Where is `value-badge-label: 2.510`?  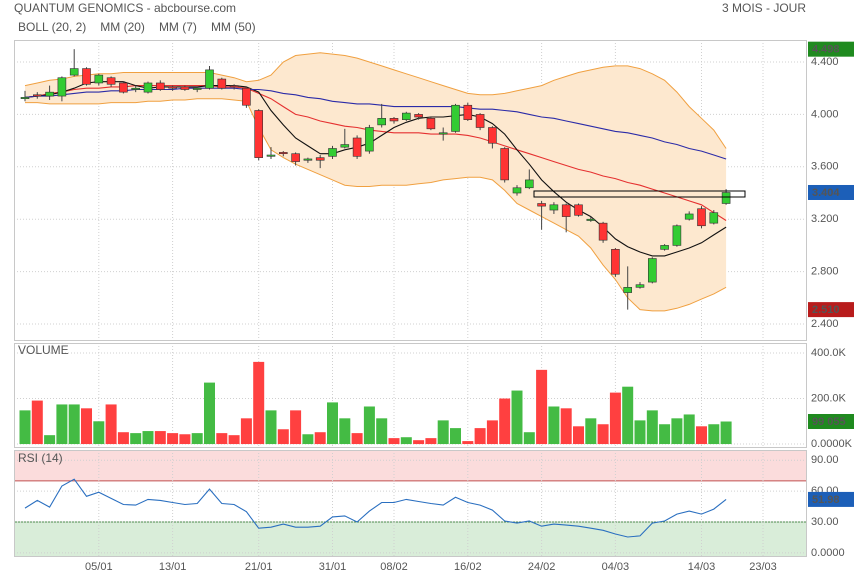 value-badge-label: 2.510 is located at coordinates (826, 310).